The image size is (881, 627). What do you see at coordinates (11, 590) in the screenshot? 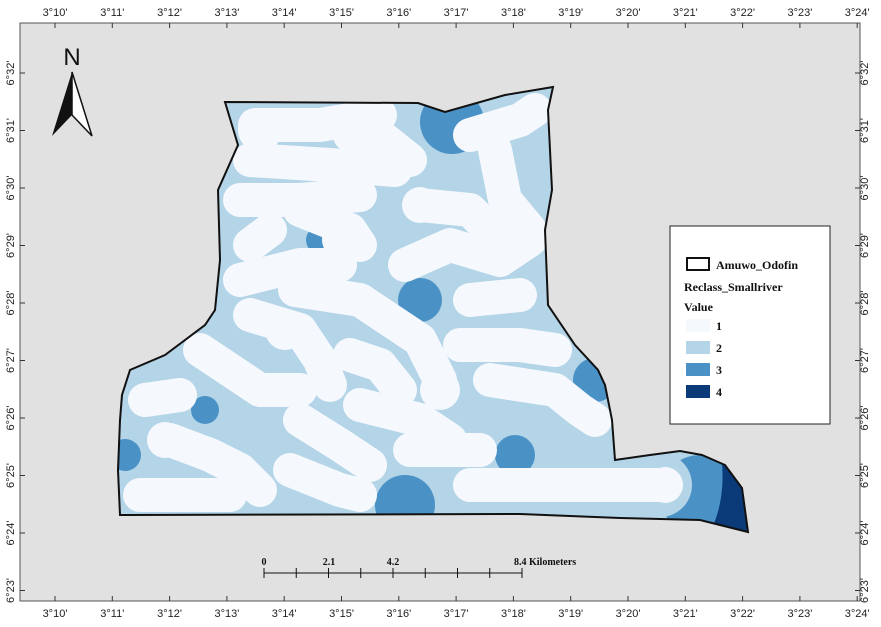
I see `left-lat-label: 6°23'` at bounding box center [11, 590].